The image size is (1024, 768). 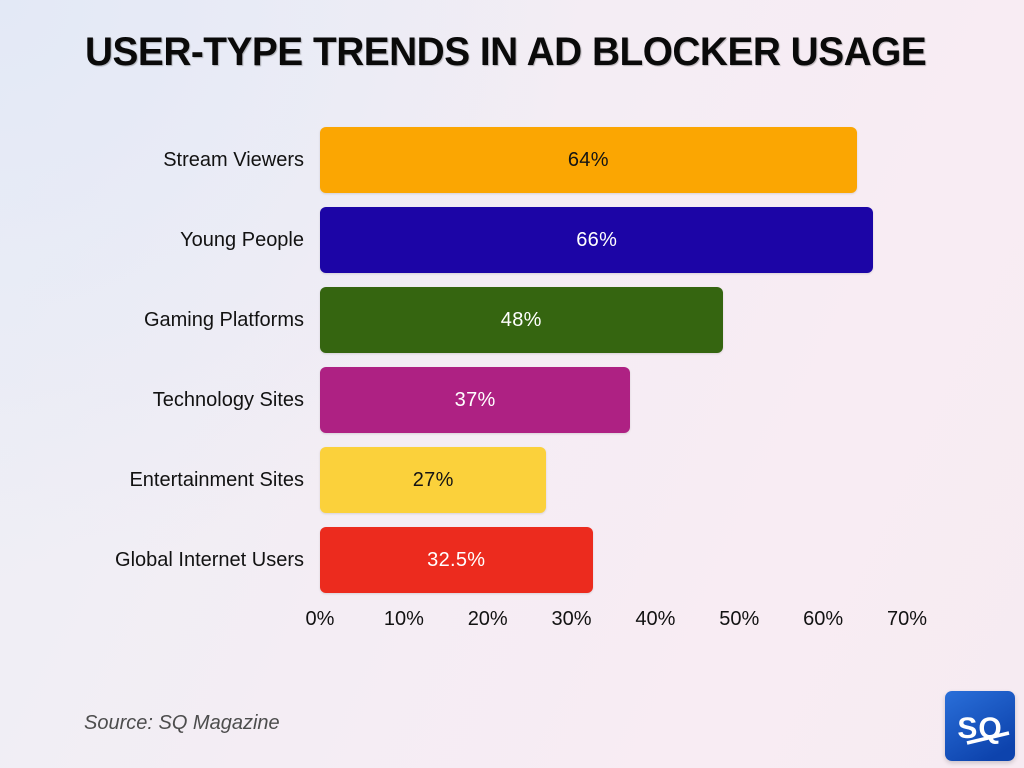 What do you see at coordinates (487, 619) in the screenshot?
I see `x-tick-label: 20%` at bounding box center [487, 619].